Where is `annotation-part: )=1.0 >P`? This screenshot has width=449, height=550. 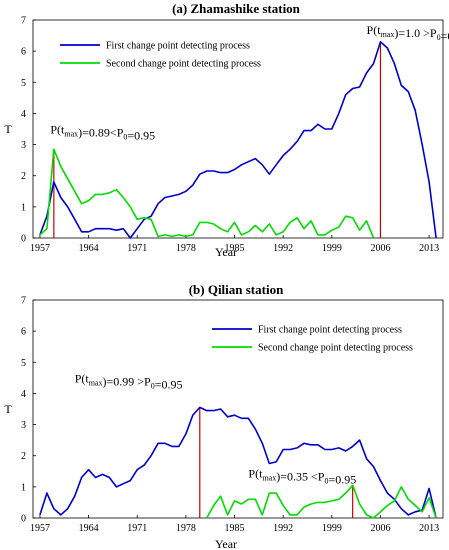 annotation-part: )=1.0 >P is located at coordinates (415, 33).